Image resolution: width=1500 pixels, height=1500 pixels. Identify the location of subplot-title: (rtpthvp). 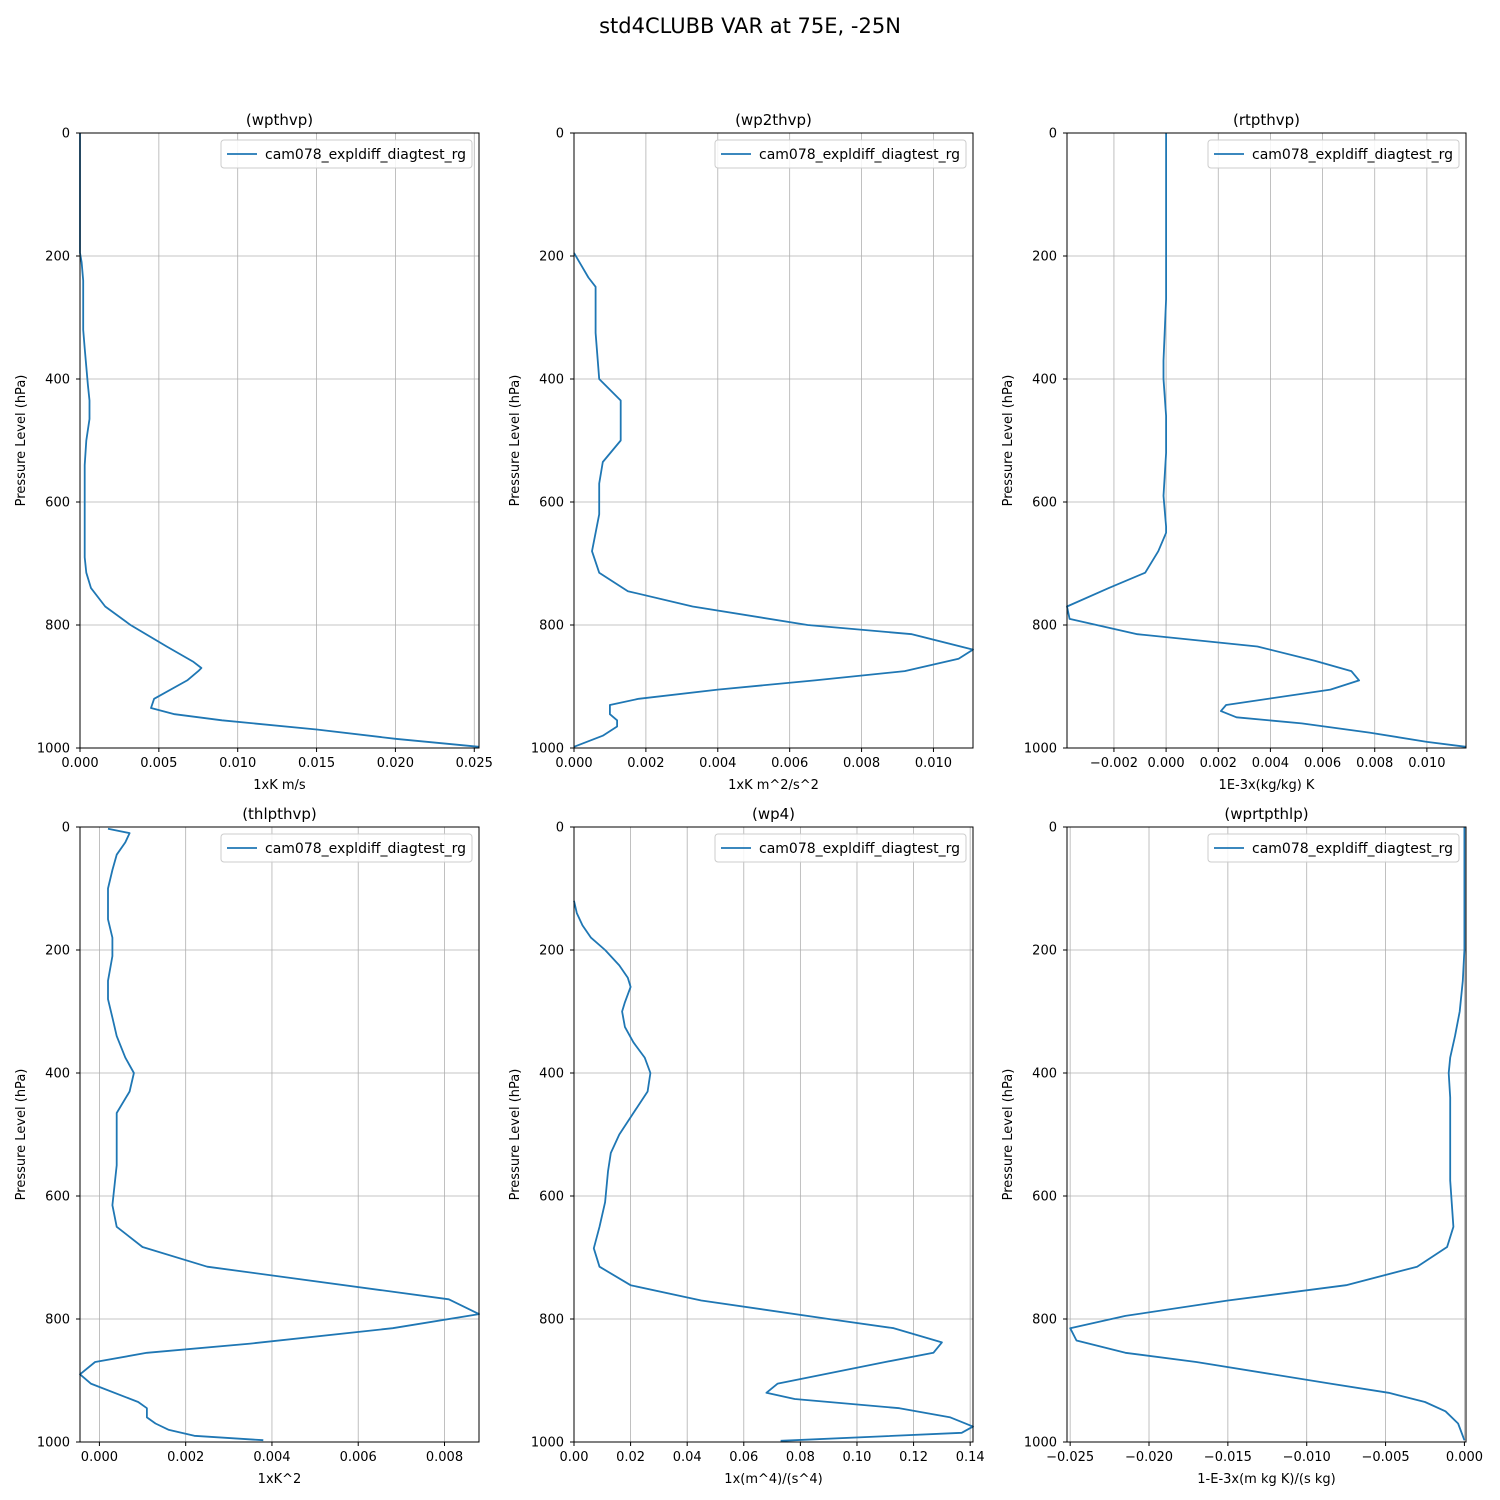
(1266, 120).